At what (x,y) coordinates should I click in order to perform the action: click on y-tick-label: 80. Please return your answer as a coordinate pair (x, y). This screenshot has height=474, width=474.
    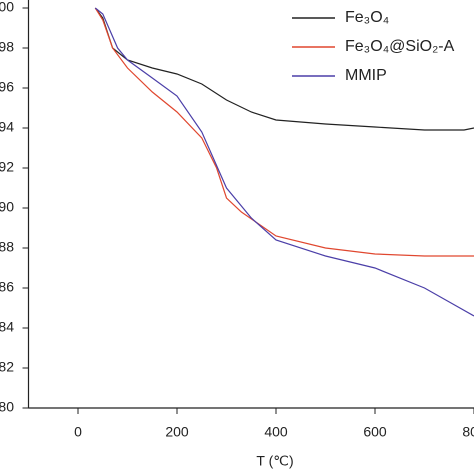
    Looking at the image, I should click on (7, 407).